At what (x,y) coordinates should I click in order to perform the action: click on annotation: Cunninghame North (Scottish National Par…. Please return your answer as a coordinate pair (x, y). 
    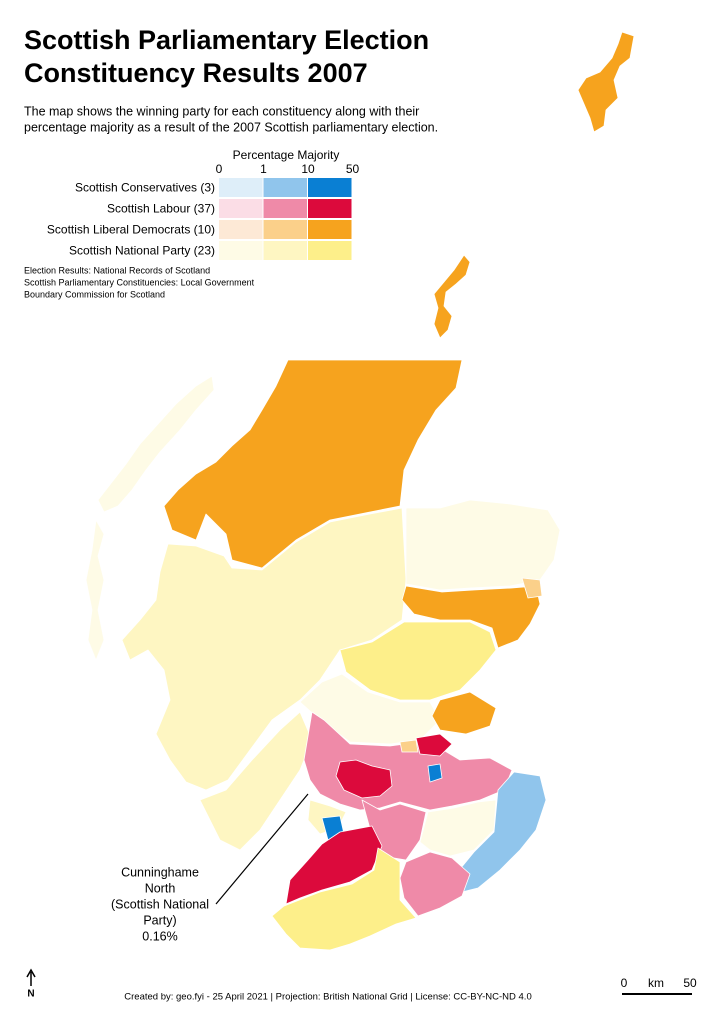
    Looking at the image, I should click on (160, 904).